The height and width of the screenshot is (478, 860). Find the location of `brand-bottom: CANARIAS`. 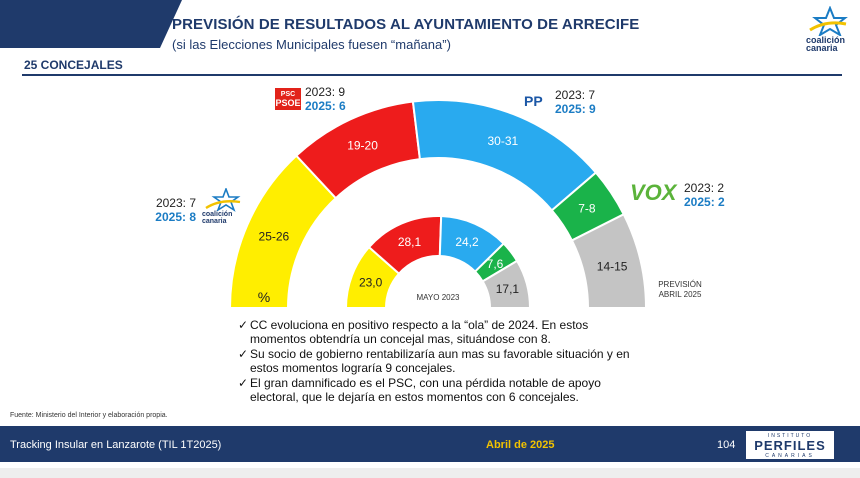

brand-bottom: CANARIAS is located at coordinates (790, 456).